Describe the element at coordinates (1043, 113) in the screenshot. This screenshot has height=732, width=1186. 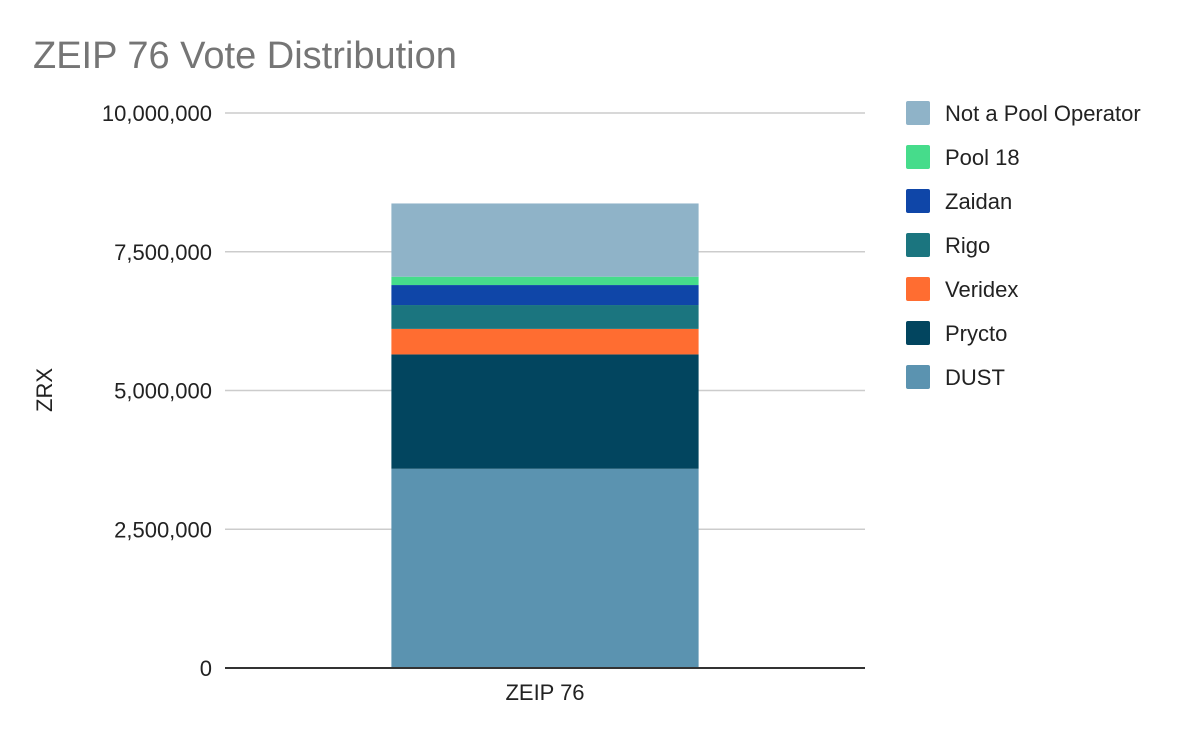
I see `legend-label: Not a Pool Operator` at that location.